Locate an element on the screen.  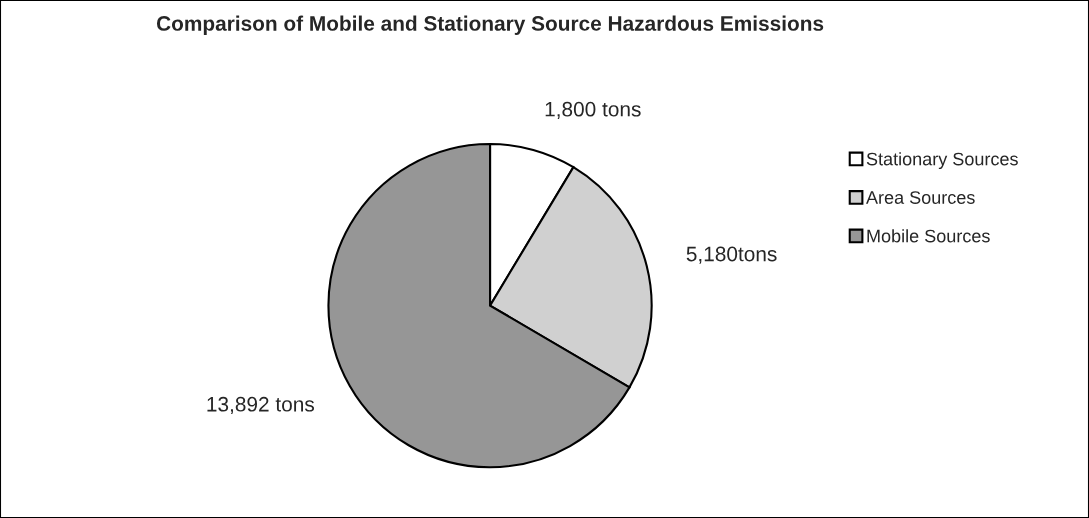
legend-label: Mobile Sources is located at coordinates (928, 236).